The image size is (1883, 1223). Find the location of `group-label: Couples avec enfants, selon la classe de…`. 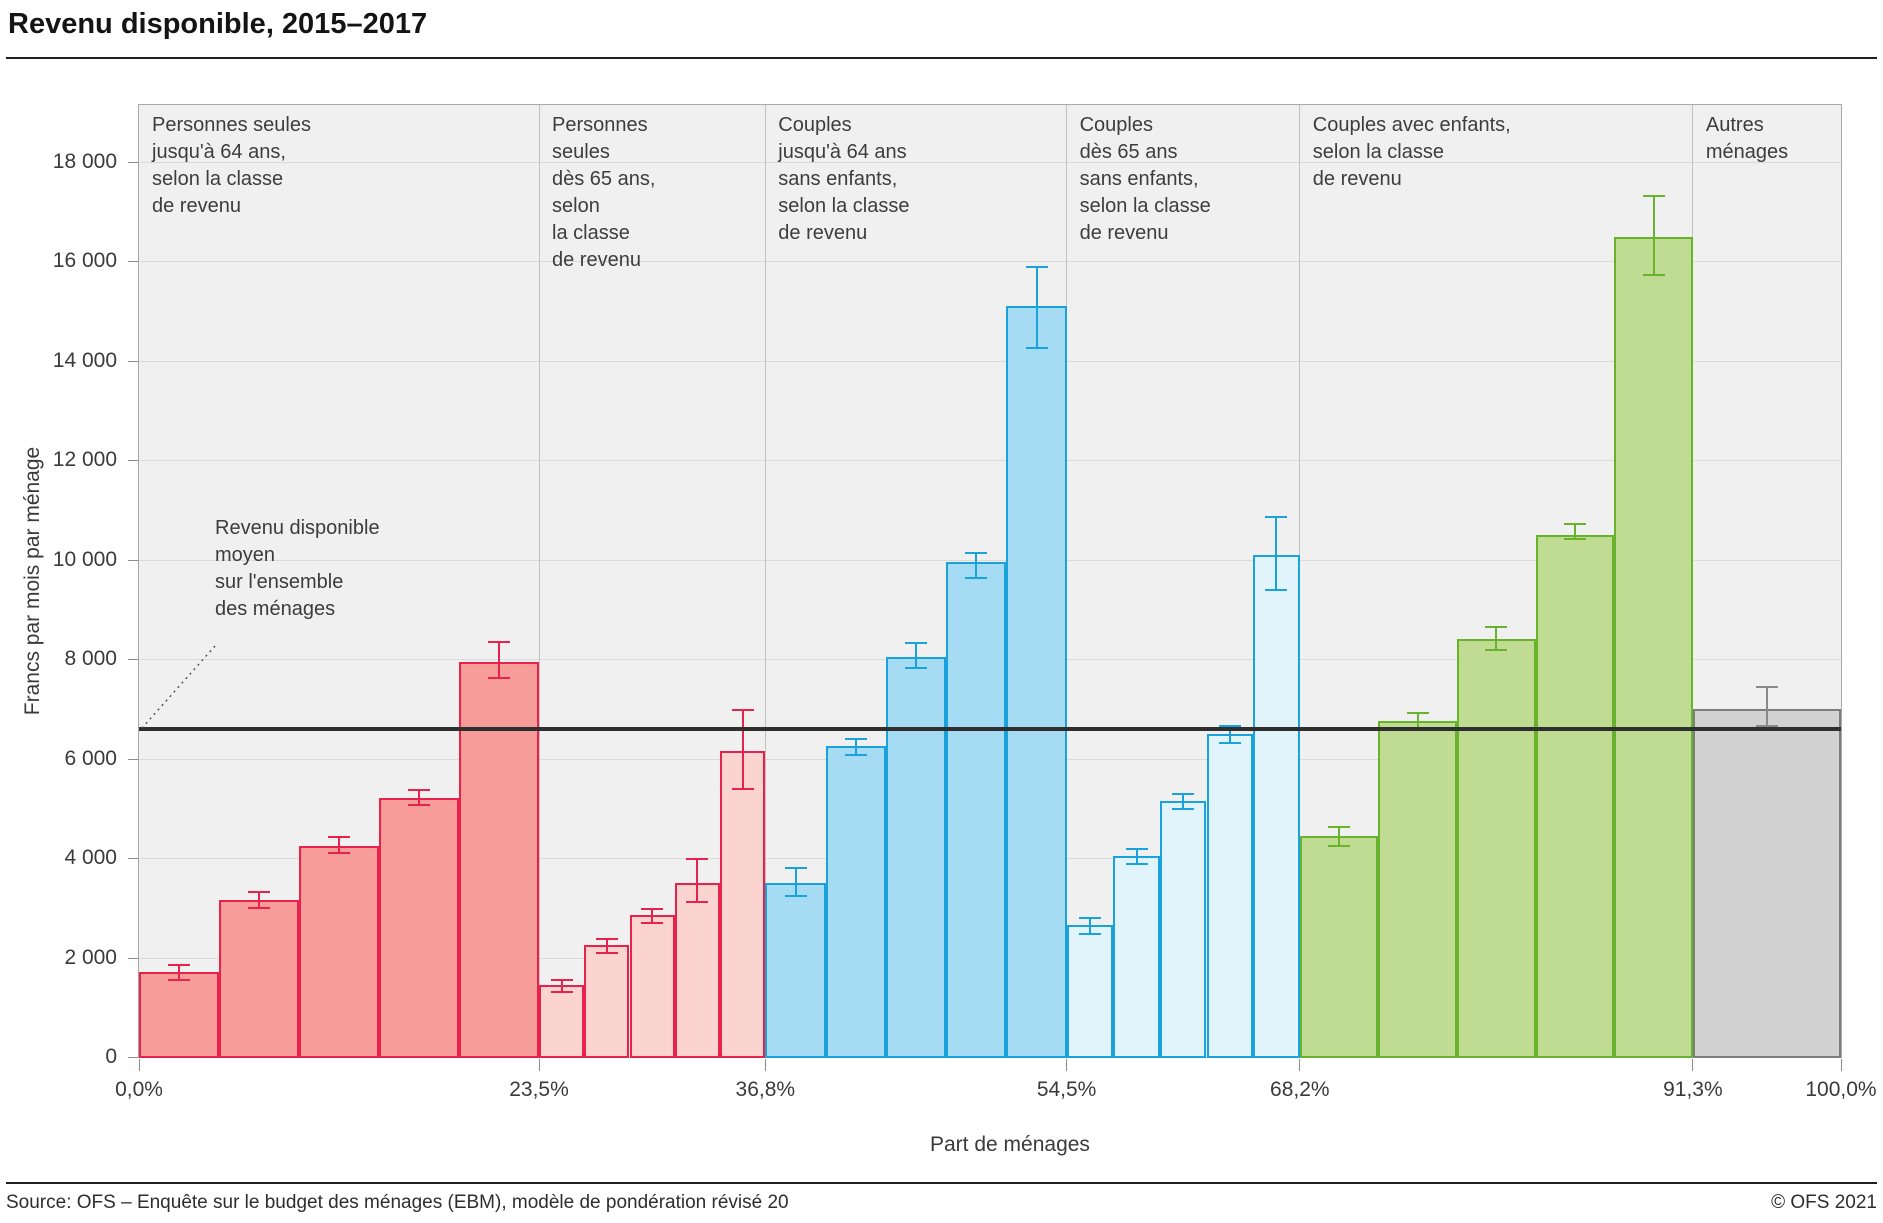

group-label: Couples avec enfants, selon la classe de… is located at coordinates (1411, 152).